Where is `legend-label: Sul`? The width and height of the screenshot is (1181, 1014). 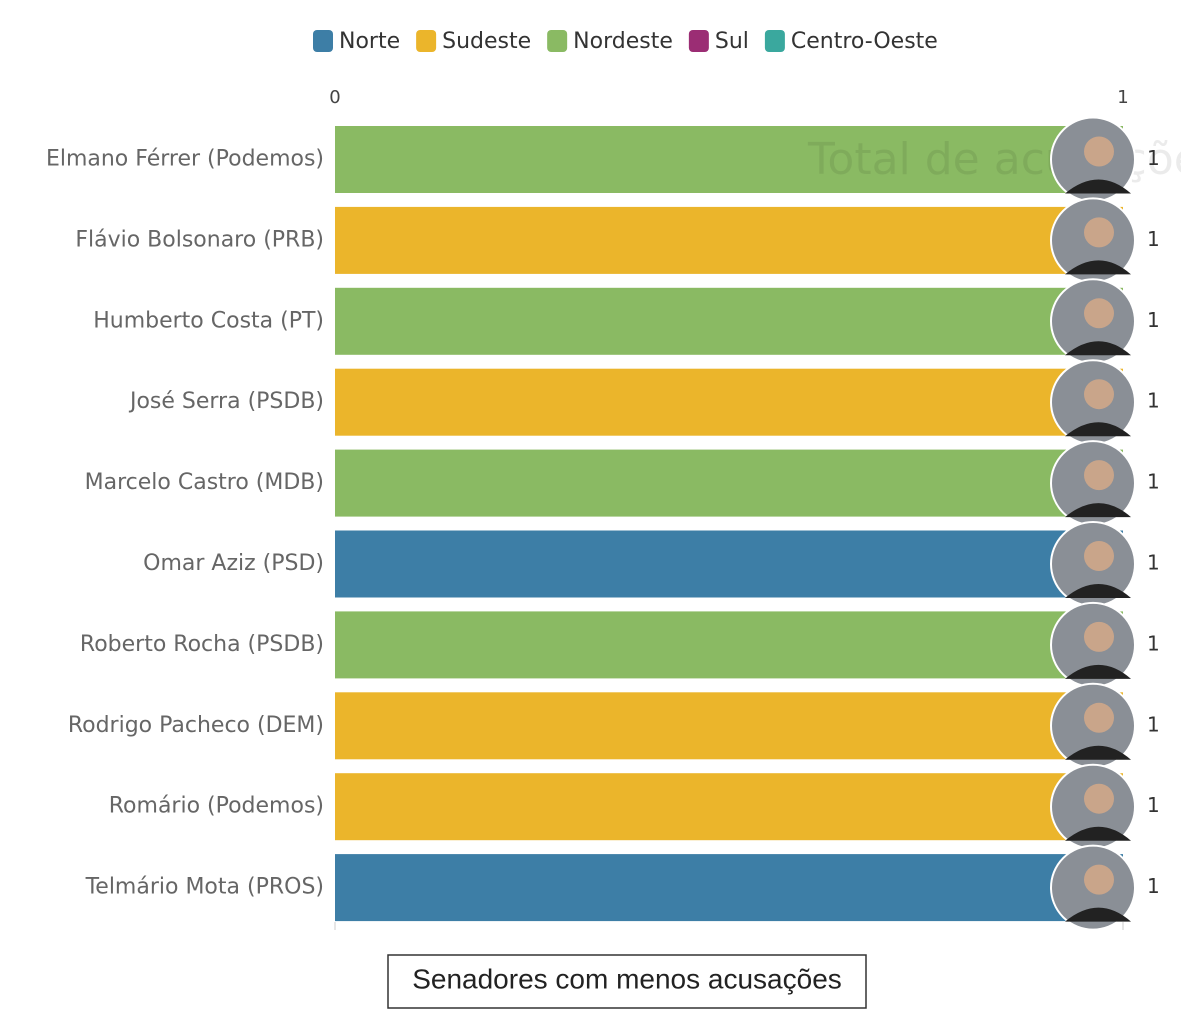
legend-label: Sul is located at coordinates (732, 41).